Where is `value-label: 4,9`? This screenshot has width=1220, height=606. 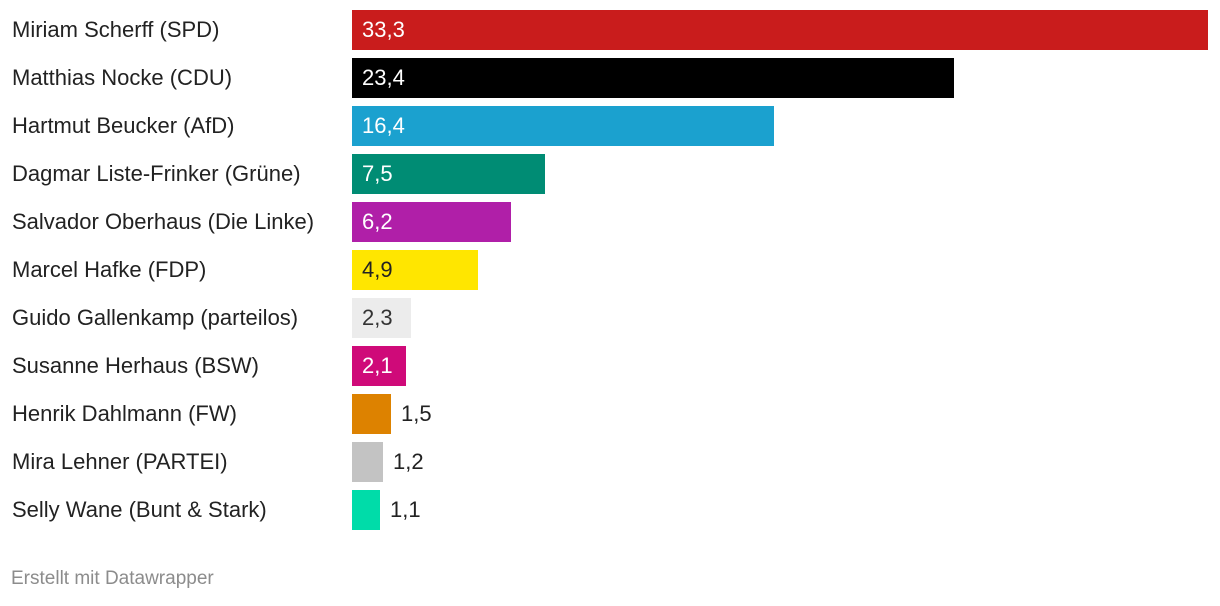
value-label: 4,9 is located at coordinates (377, 269).